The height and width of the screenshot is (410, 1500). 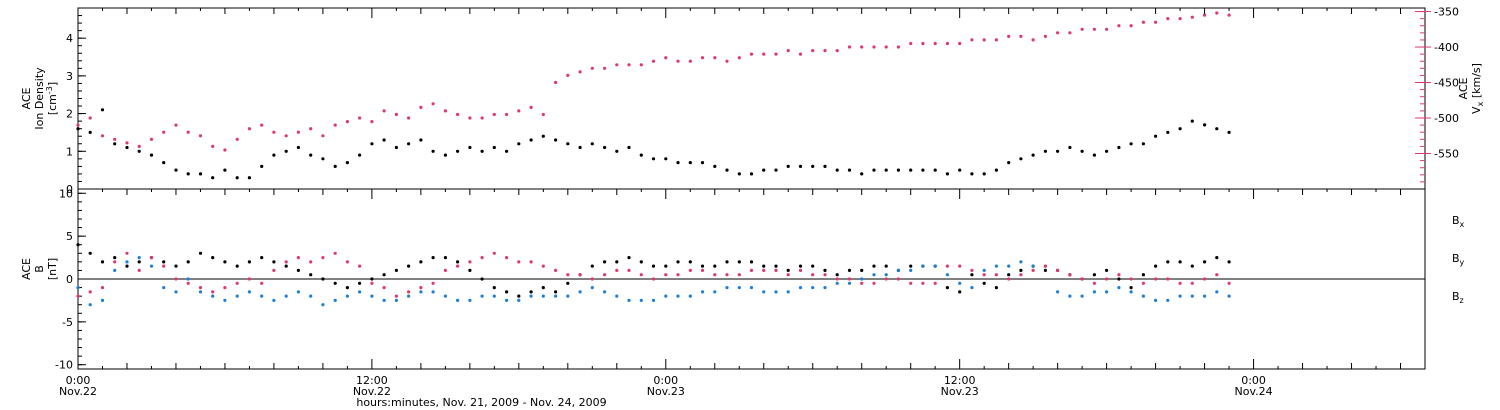 I want to click on top-left-axis: 0 1 2 3 4, so click(x=76, y=101).